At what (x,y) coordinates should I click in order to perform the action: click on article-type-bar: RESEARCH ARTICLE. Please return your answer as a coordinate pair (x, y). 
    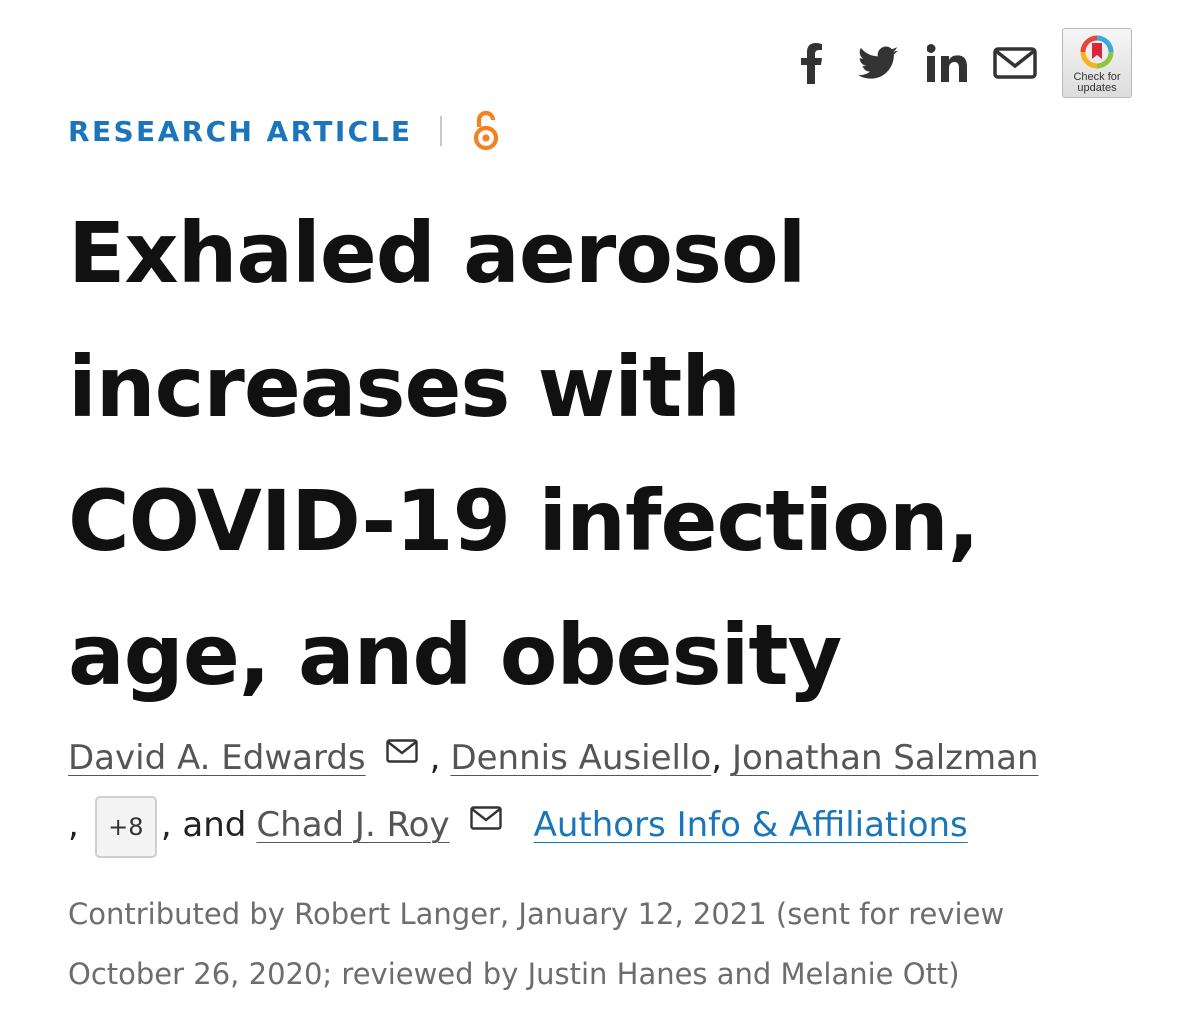
    Looking at the image, I should click on (284, 131).